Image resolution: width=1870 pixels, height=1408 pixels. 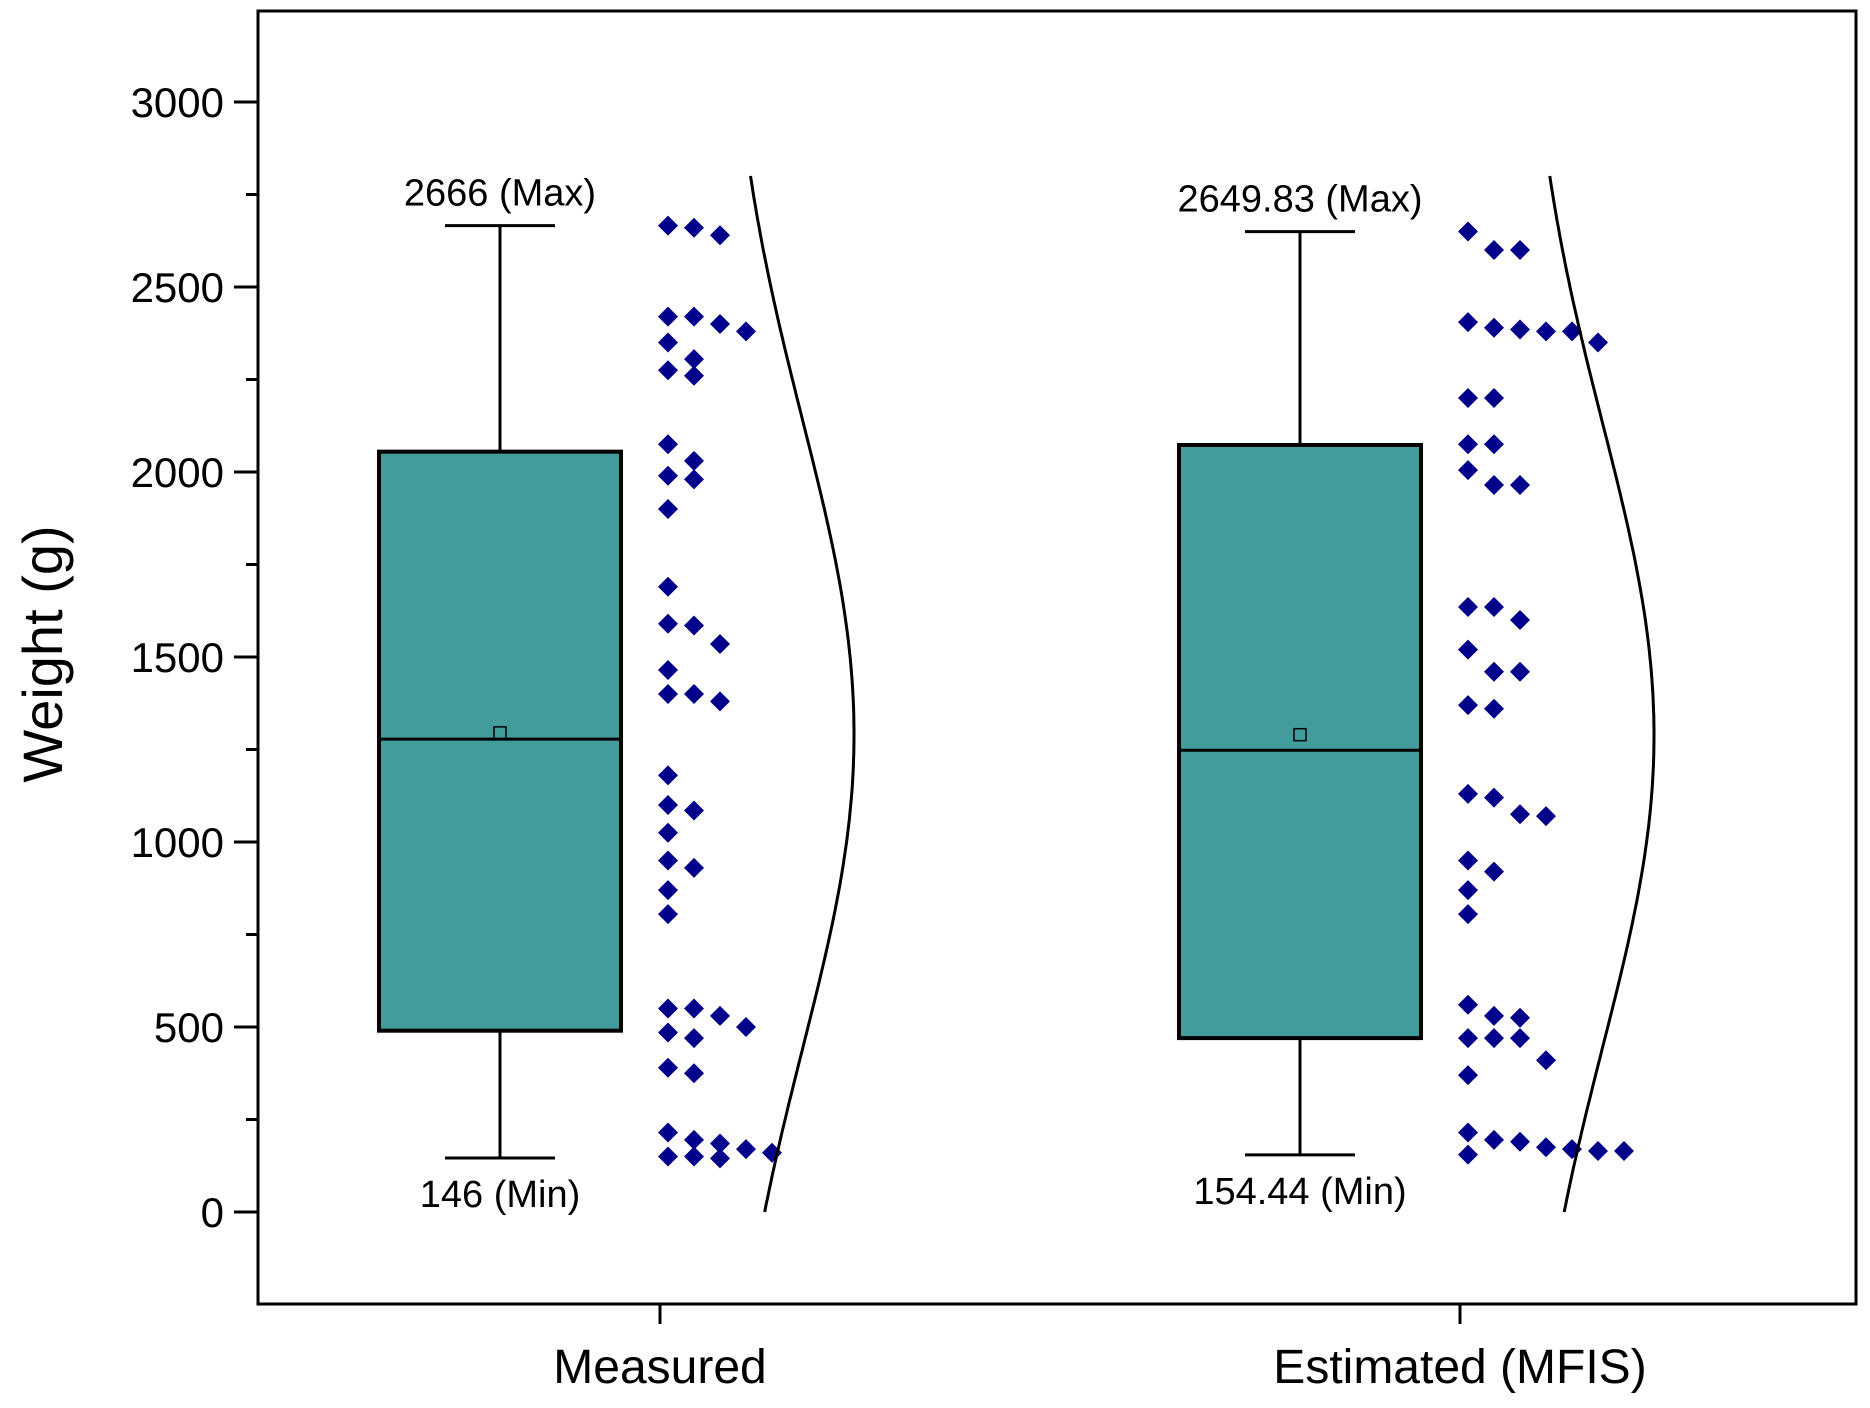 I want to click on normal-curve, so click(x=802, y=694).